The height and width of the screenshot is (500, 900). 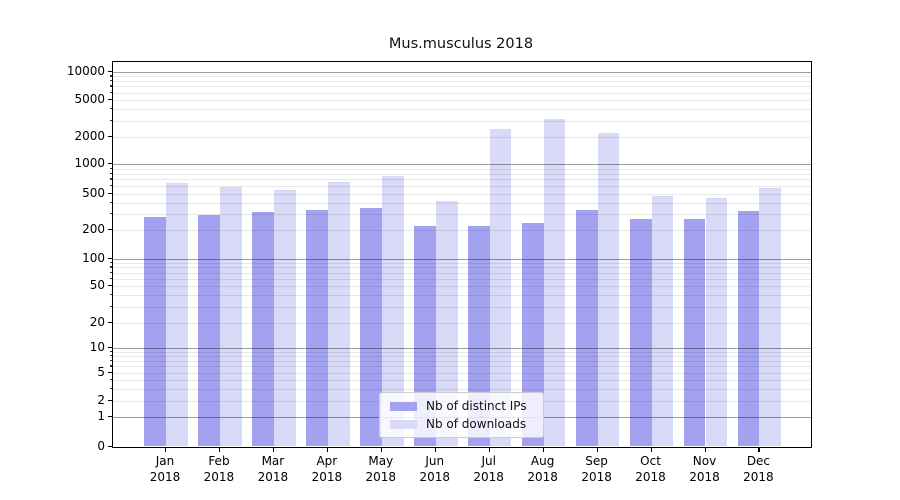 What do you see at coordinates (461, 44) in the screenshot?
I see `chart-title: Mus.musculus 2018` at bounding box center [461, 44].